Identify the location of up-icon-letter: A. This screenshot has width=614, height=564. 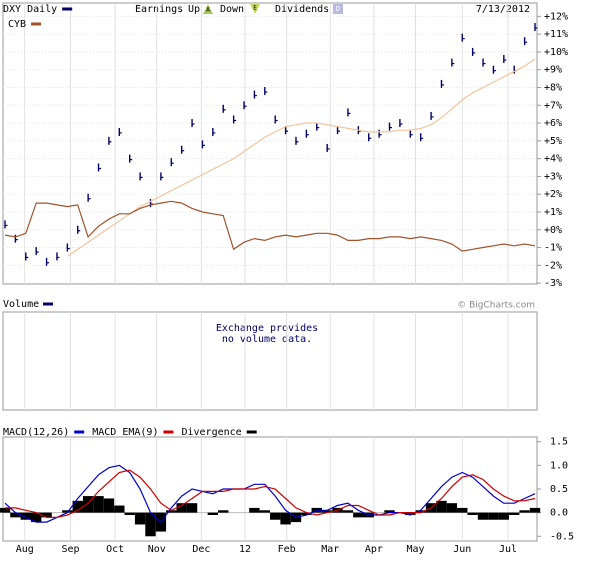
(208, 10).